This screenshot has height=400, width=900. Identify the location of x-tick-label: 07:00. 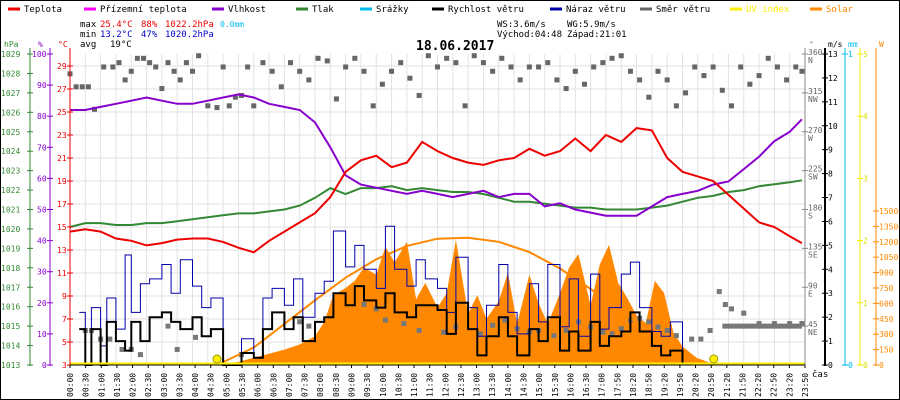
(289, 385).